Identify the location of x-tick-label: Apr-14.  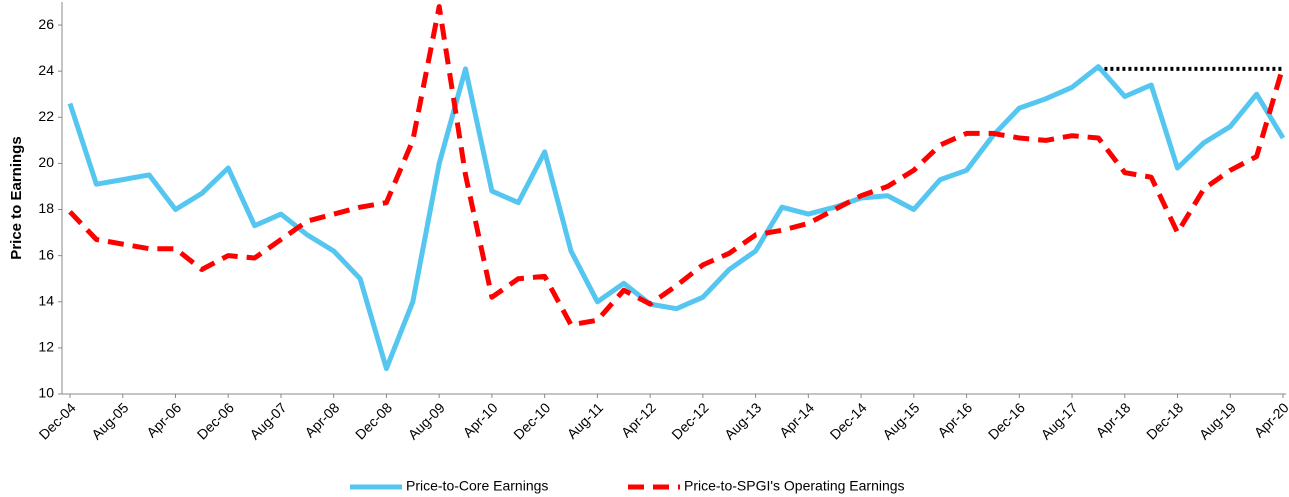
(796, 419).